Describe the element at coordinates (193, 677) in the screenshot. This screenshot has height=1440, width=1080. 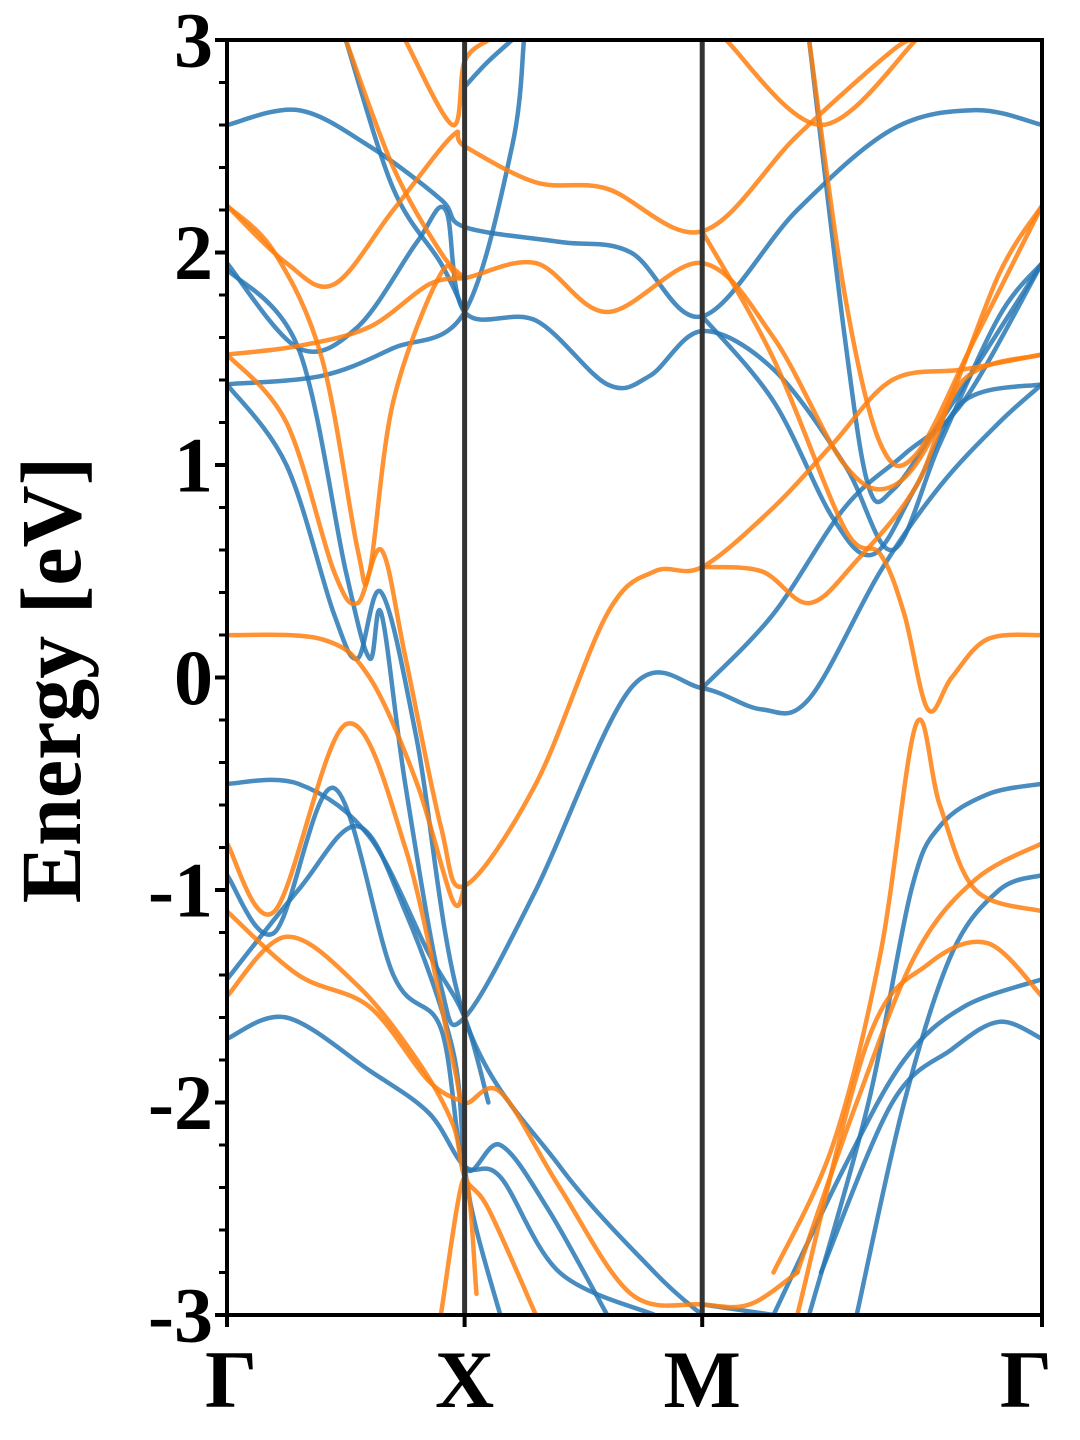
I see `y-tick-label: 0` at that location.